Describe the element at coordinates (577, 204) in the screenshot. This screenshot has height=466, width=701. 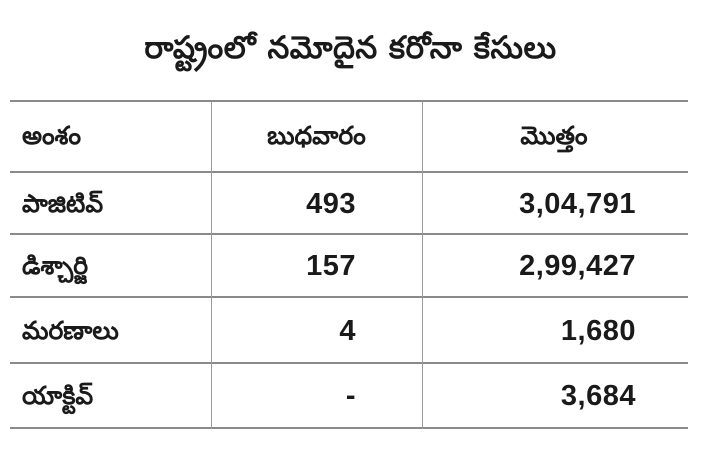
I see `row-positive-total: 3,04,791` at that location.